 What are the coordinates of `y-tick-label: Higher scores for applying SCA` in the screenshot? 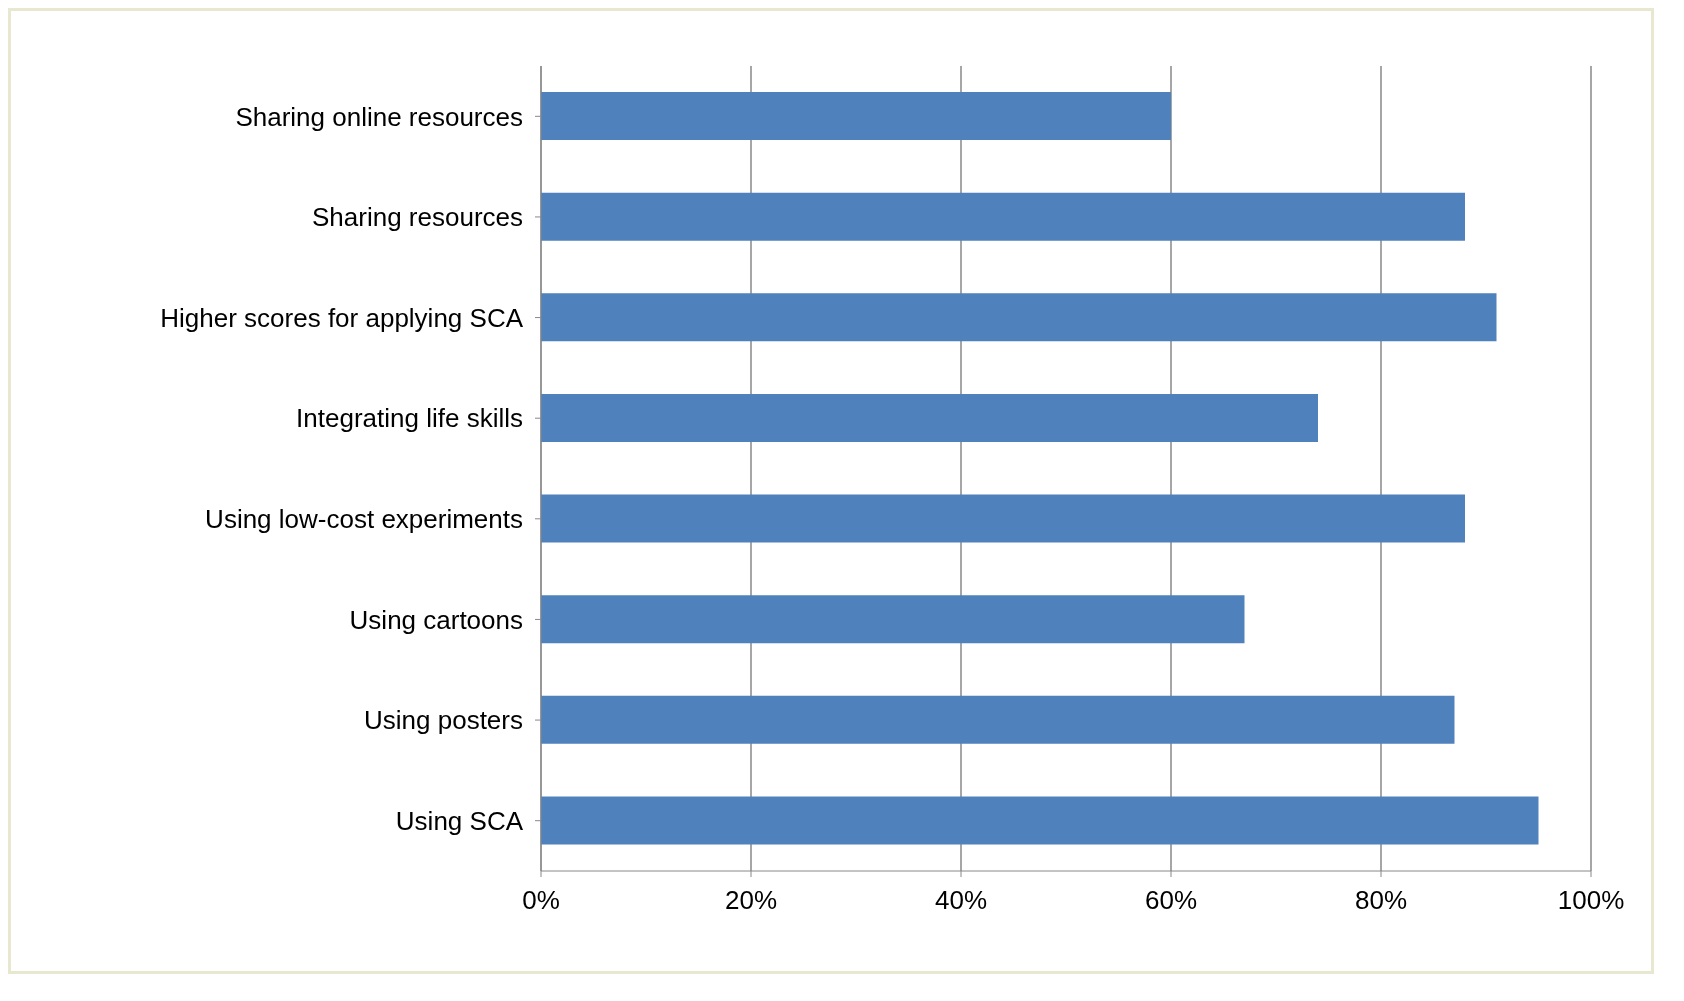 It's located at (342, 317).